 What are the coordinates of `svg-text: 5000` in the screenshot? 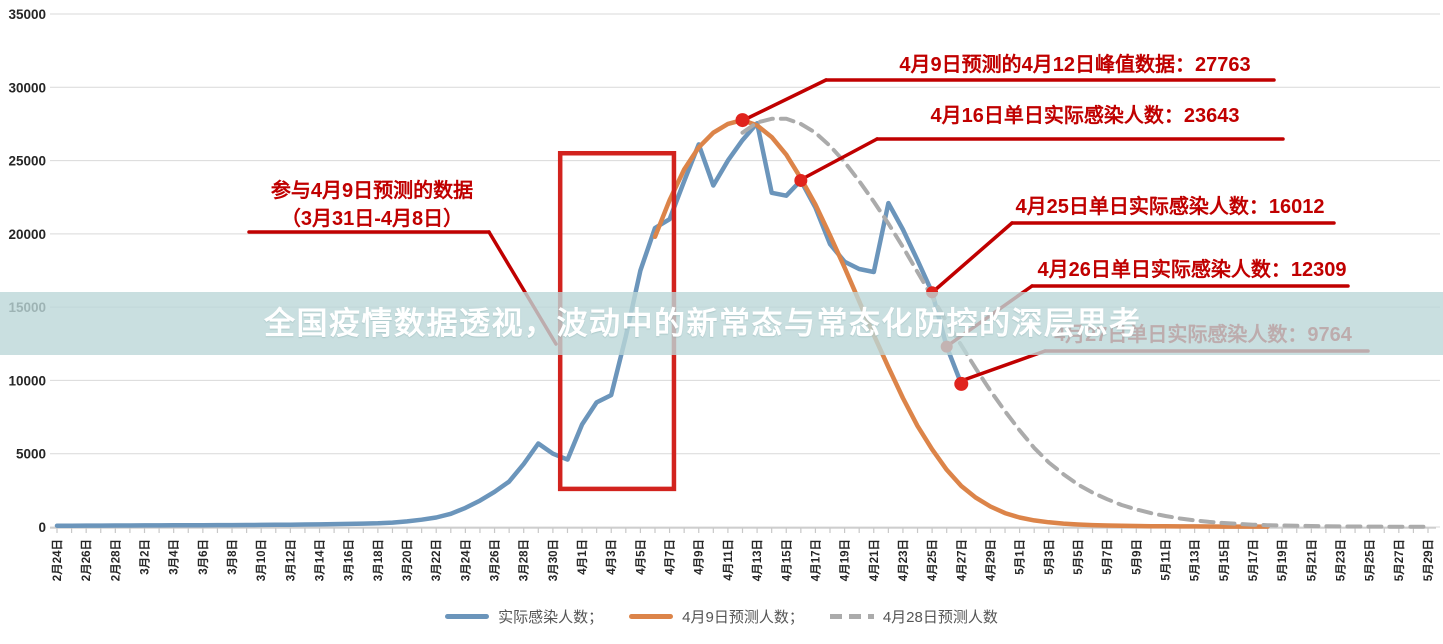 It's located at (31, 454).